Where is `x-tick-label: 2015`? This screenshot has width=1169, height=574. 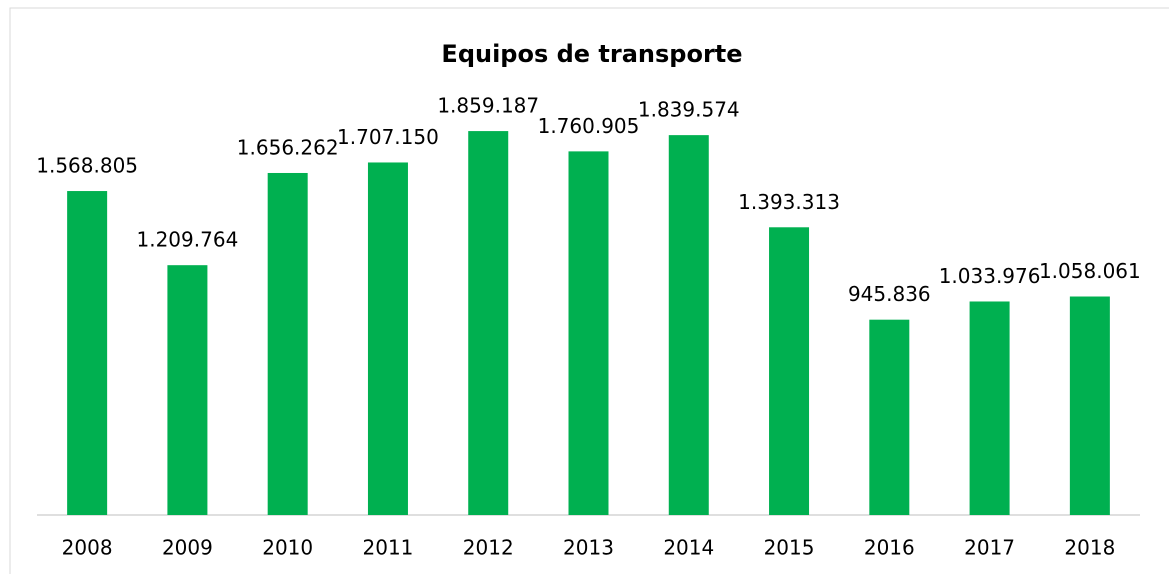
x-tick-label: 2015 is located at coordinates (789, 548).